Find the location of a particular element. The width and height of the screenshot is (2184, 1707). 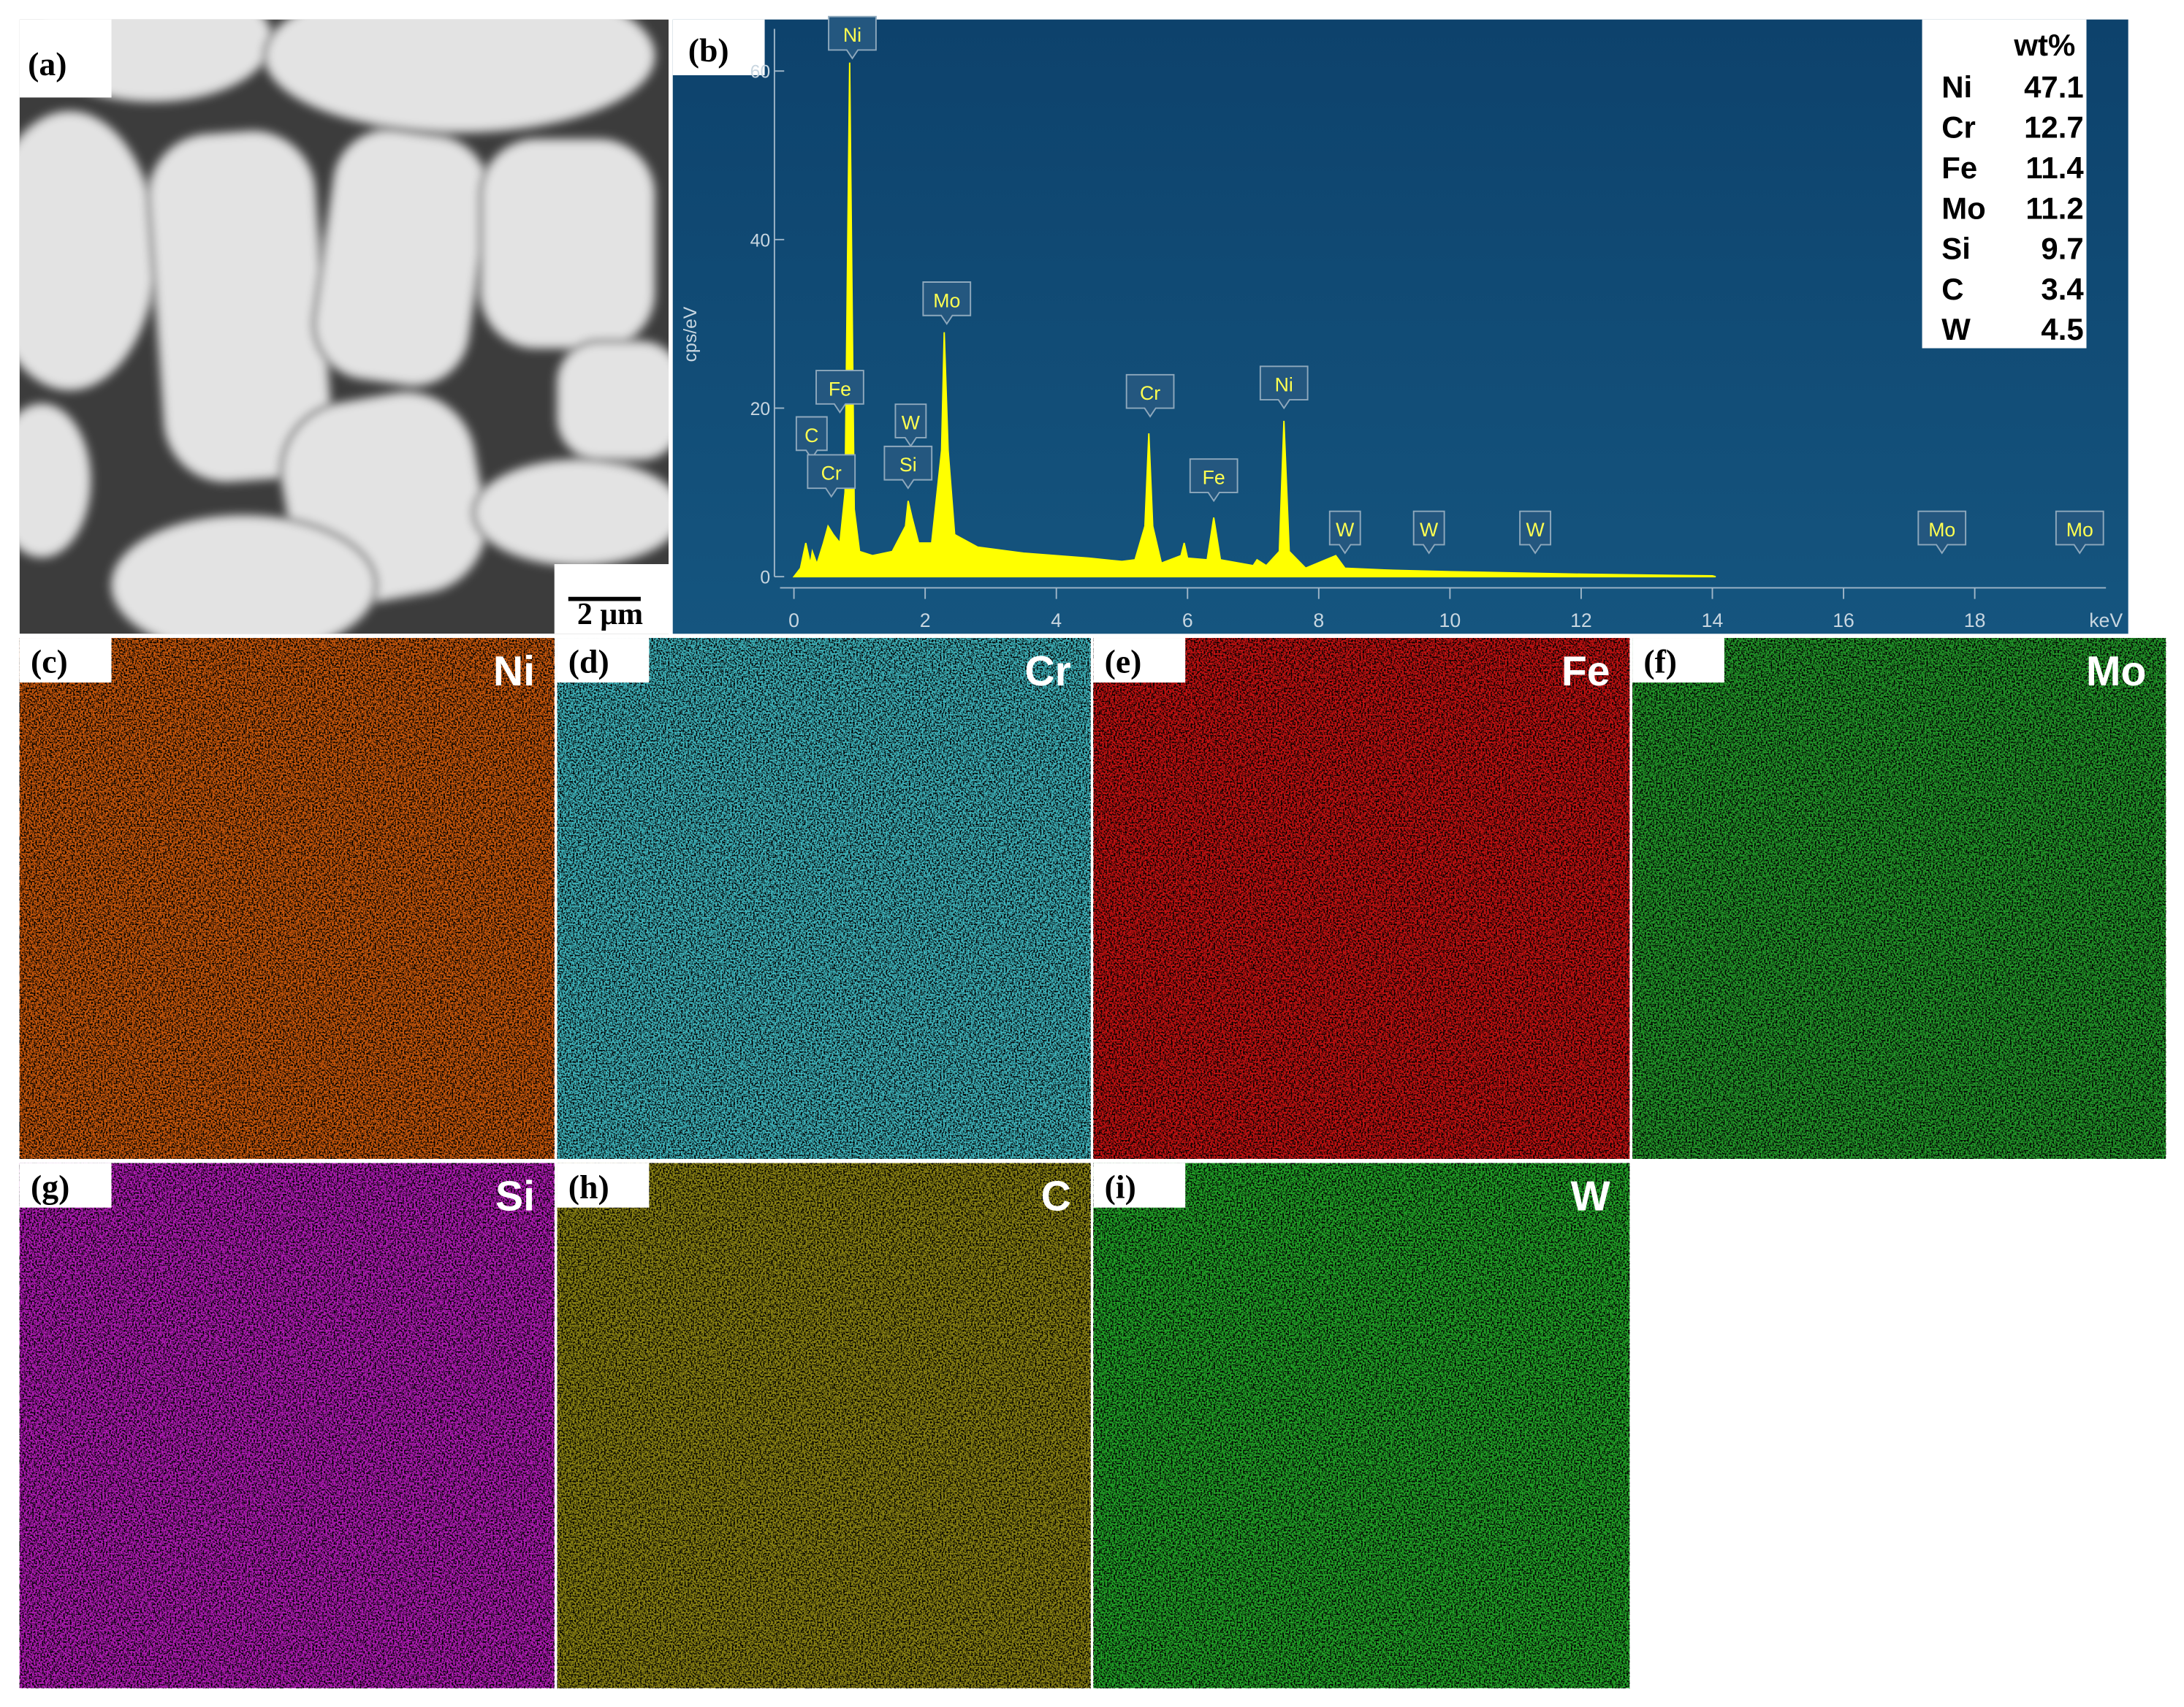

x-tick-label: 18 is located at coordinates (1975, 620).